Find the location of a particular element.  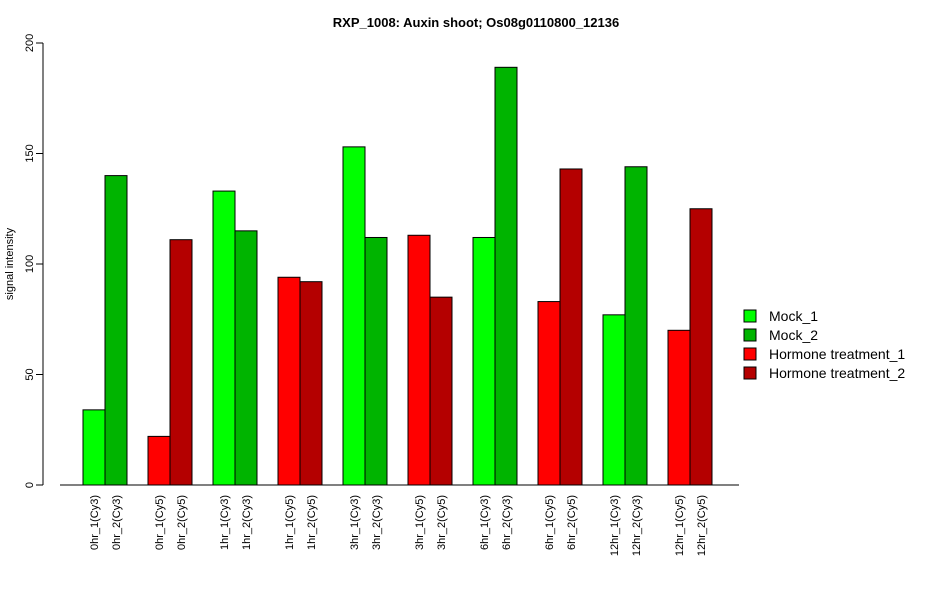

x-tick-label: 3hr_2(Cy5) is located at coordinates (442, 522).